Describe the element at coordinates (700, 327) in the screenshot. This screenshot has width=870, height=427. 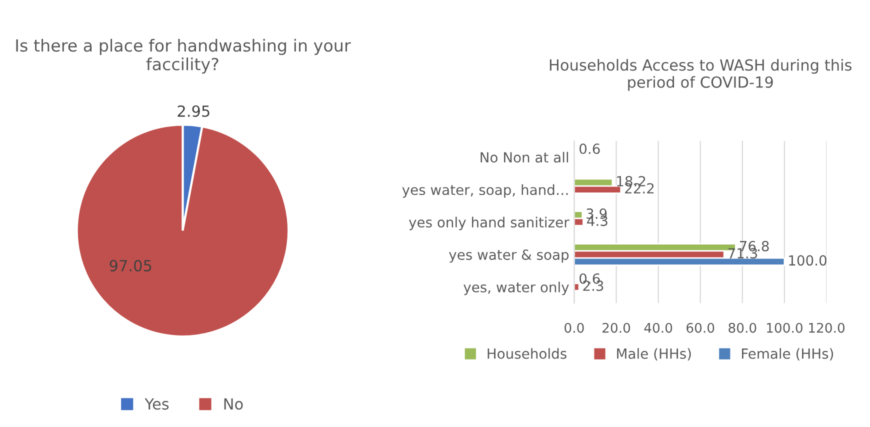
I see `x-tick-label: 60.0` at that location.